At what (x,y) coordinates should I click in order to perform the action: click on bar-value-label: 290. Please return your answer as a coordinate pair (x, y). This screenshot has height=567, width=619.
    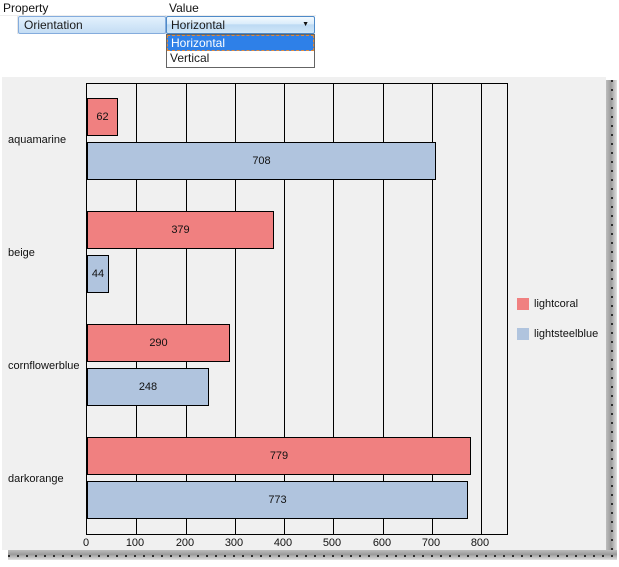
    Looking at the image, I should click on (158, 343).